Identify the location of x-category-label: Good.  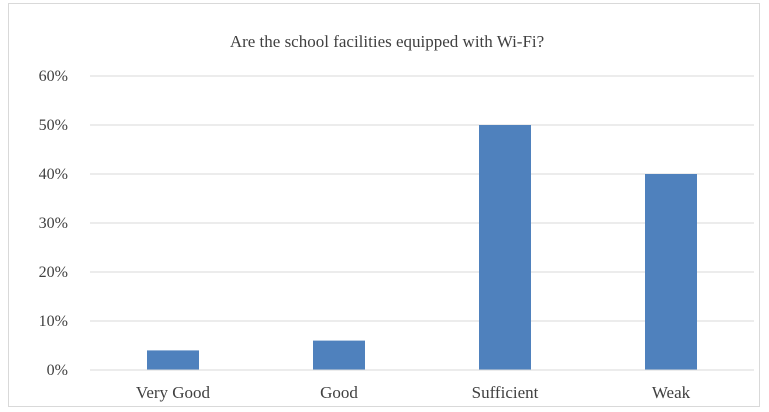
(339, 392).